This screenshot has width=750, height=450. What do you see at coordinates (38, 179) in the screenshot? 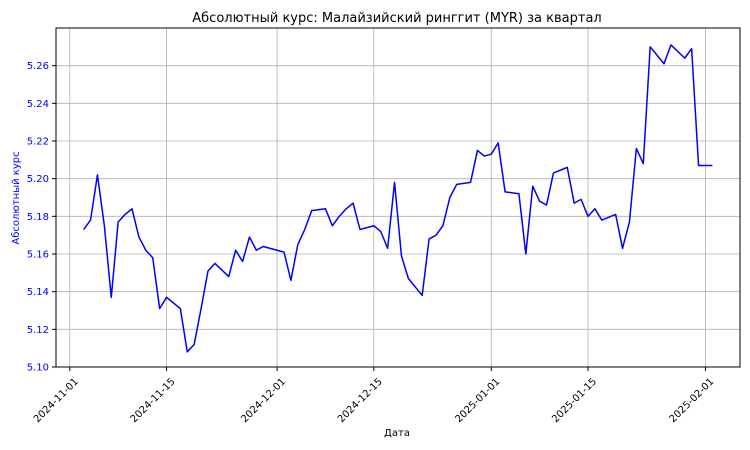
I see `y-tick-label: 5.20` at bounding box center [38, 179].